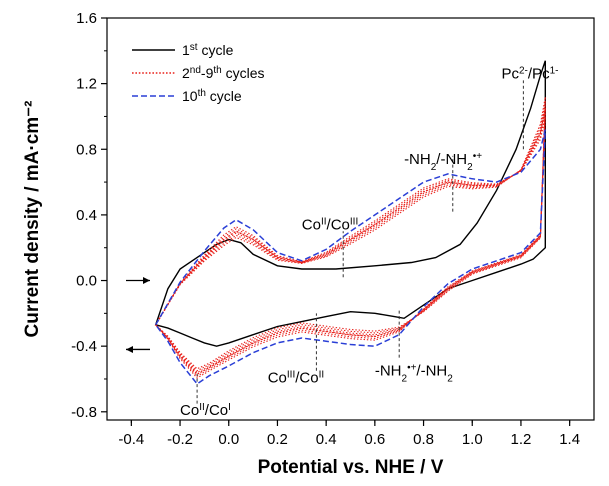 The image size is (609, 486). What do you see at coordinates (414, 373) in the screenshot?
I see `annotation-label-5: -NH2•+/-NH2` at bounding box center [414, 373].